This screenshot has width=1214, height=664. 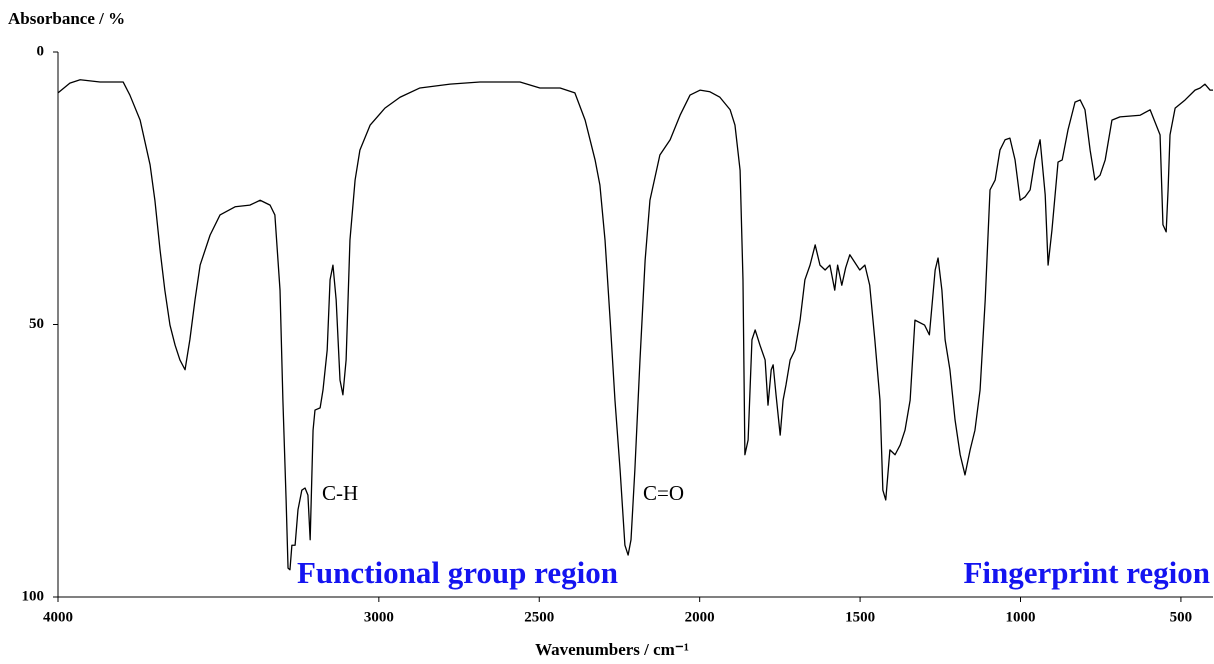 I want to click on annotation: C-H, so click(x=340, y=493).